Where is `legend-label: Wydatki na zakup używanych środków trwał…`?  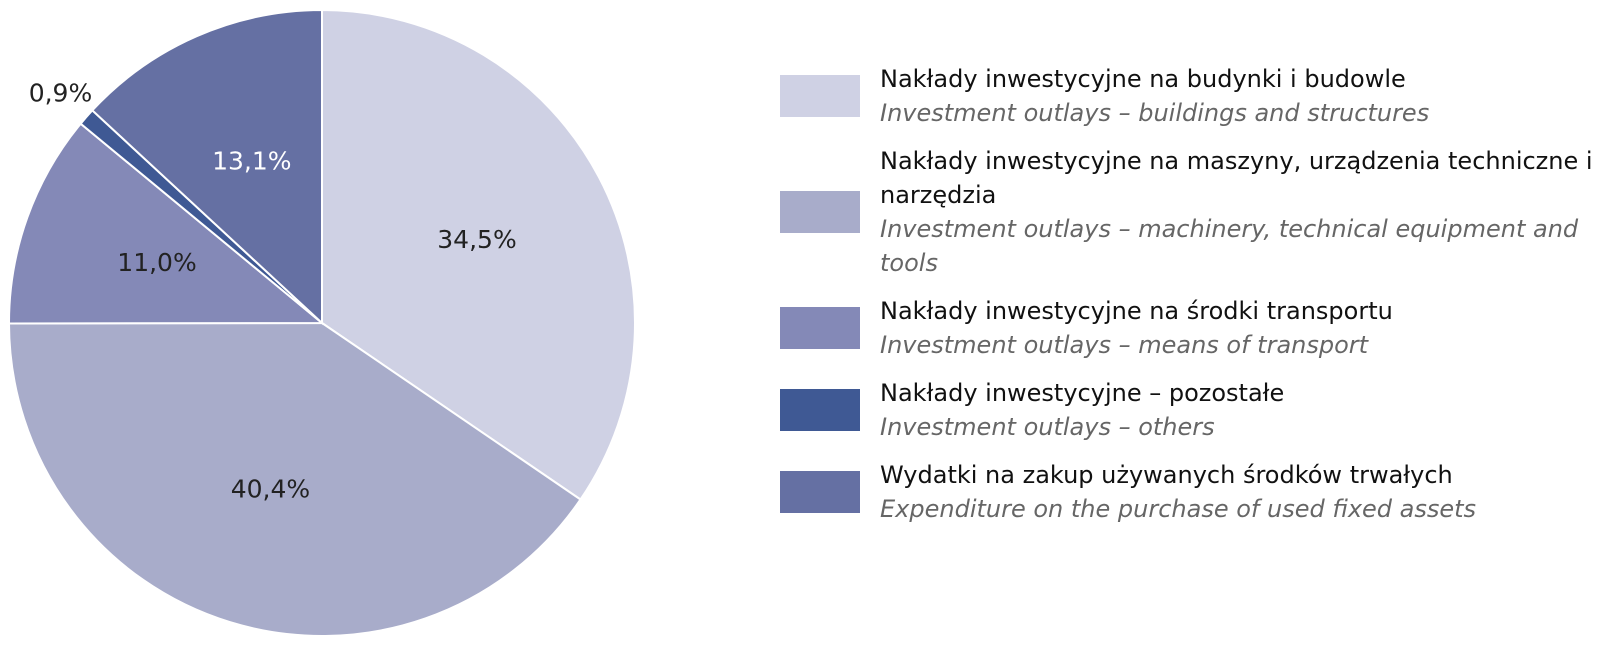
legend-label: Wydatki na zakup używanych środków trwał… is located at coordinates (1166, 475).